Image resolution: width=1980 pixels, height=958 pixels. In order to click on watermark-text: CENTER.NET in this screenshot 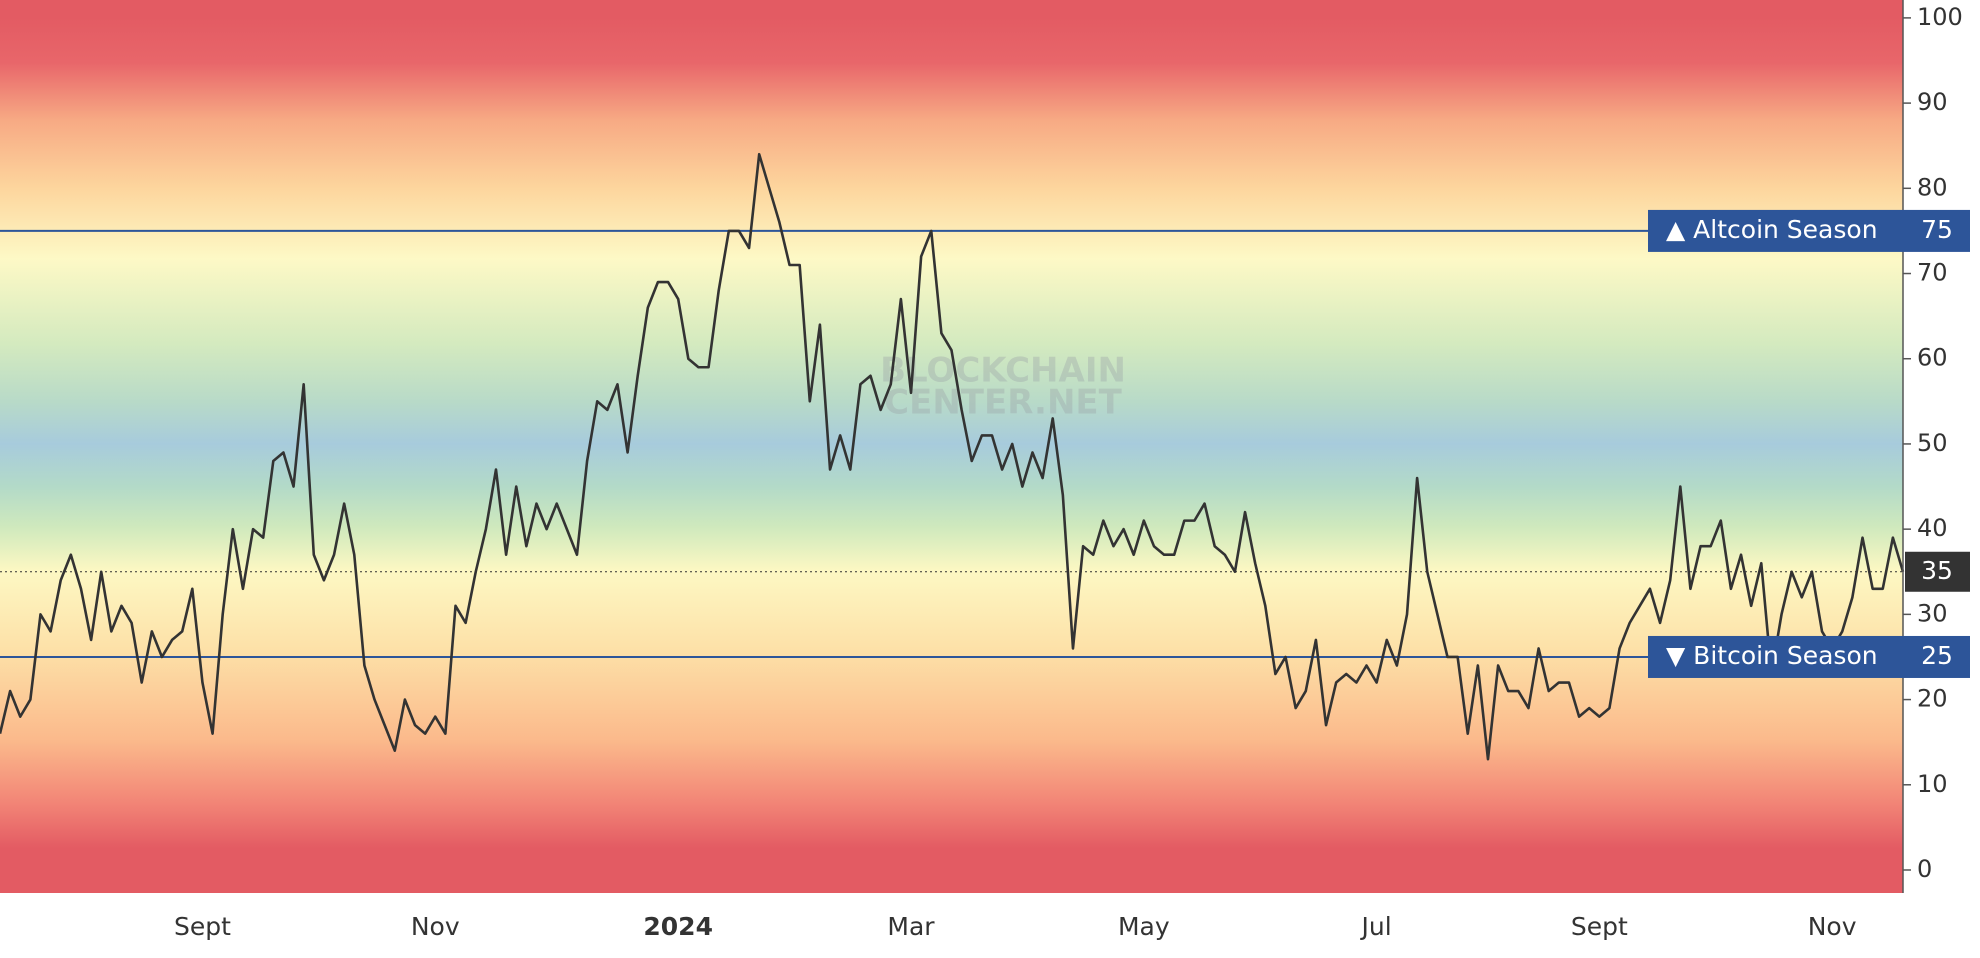, I will do `click(1003, 403)`.